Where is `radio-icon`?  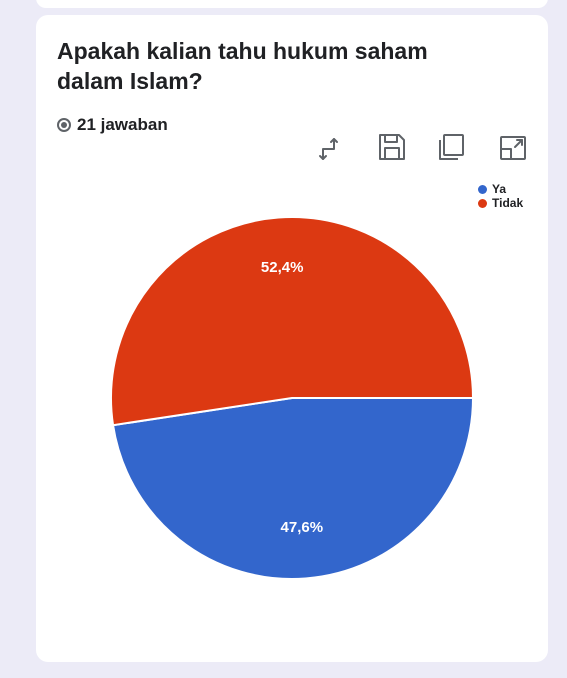 radio-icon is located at coordinates (64, 125).